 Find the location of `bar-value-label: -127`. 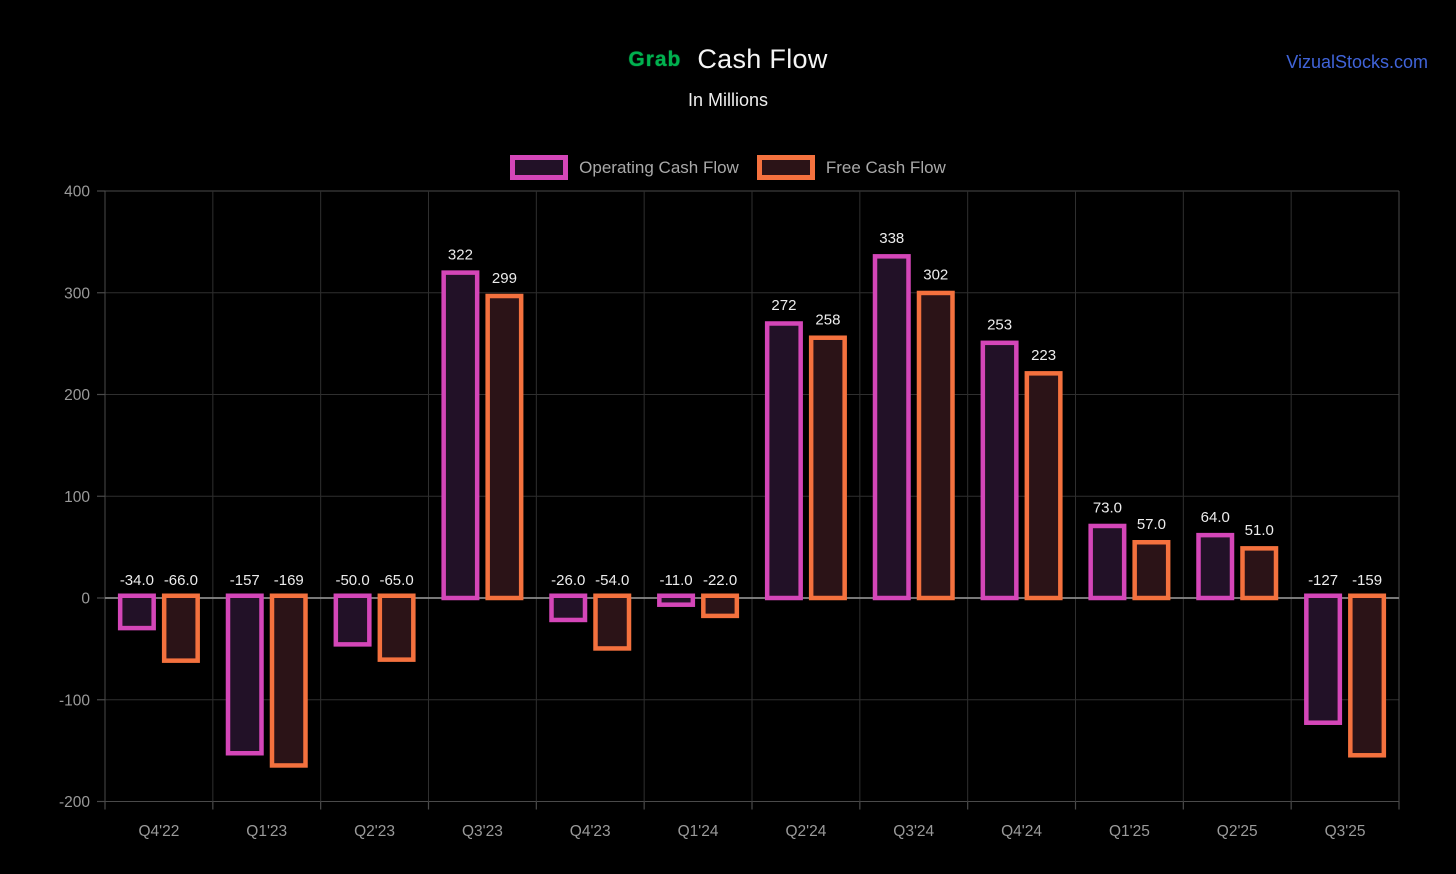

bar-value-label: -127 is located at coordinates (1323, 580).